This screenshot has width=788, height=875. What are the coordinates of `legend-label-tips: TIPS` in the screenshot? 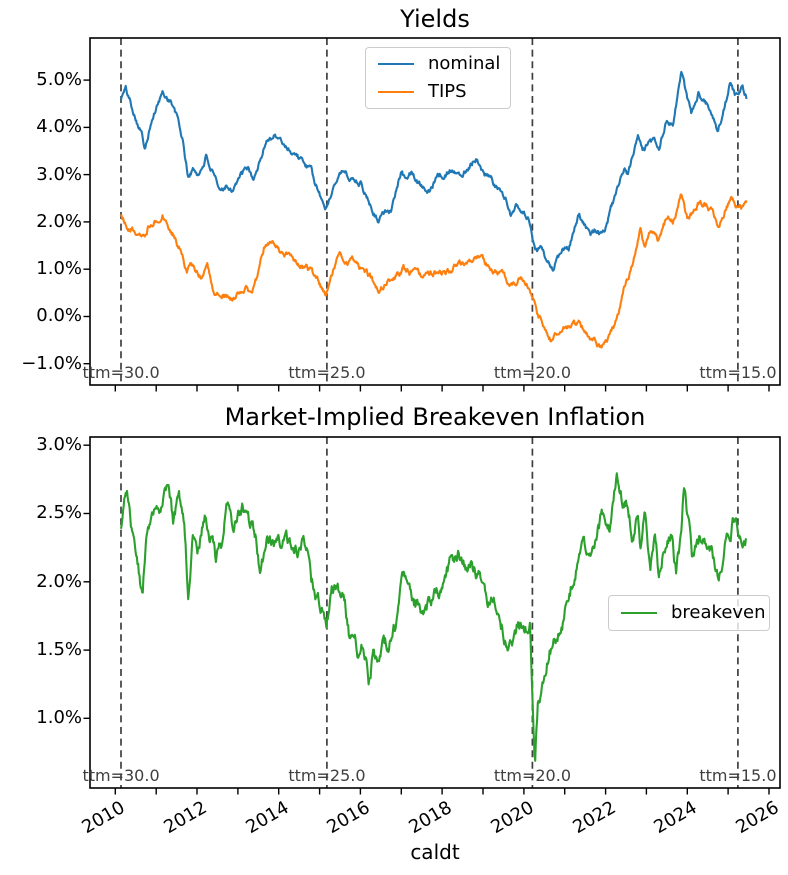 It's located at (447, 91).